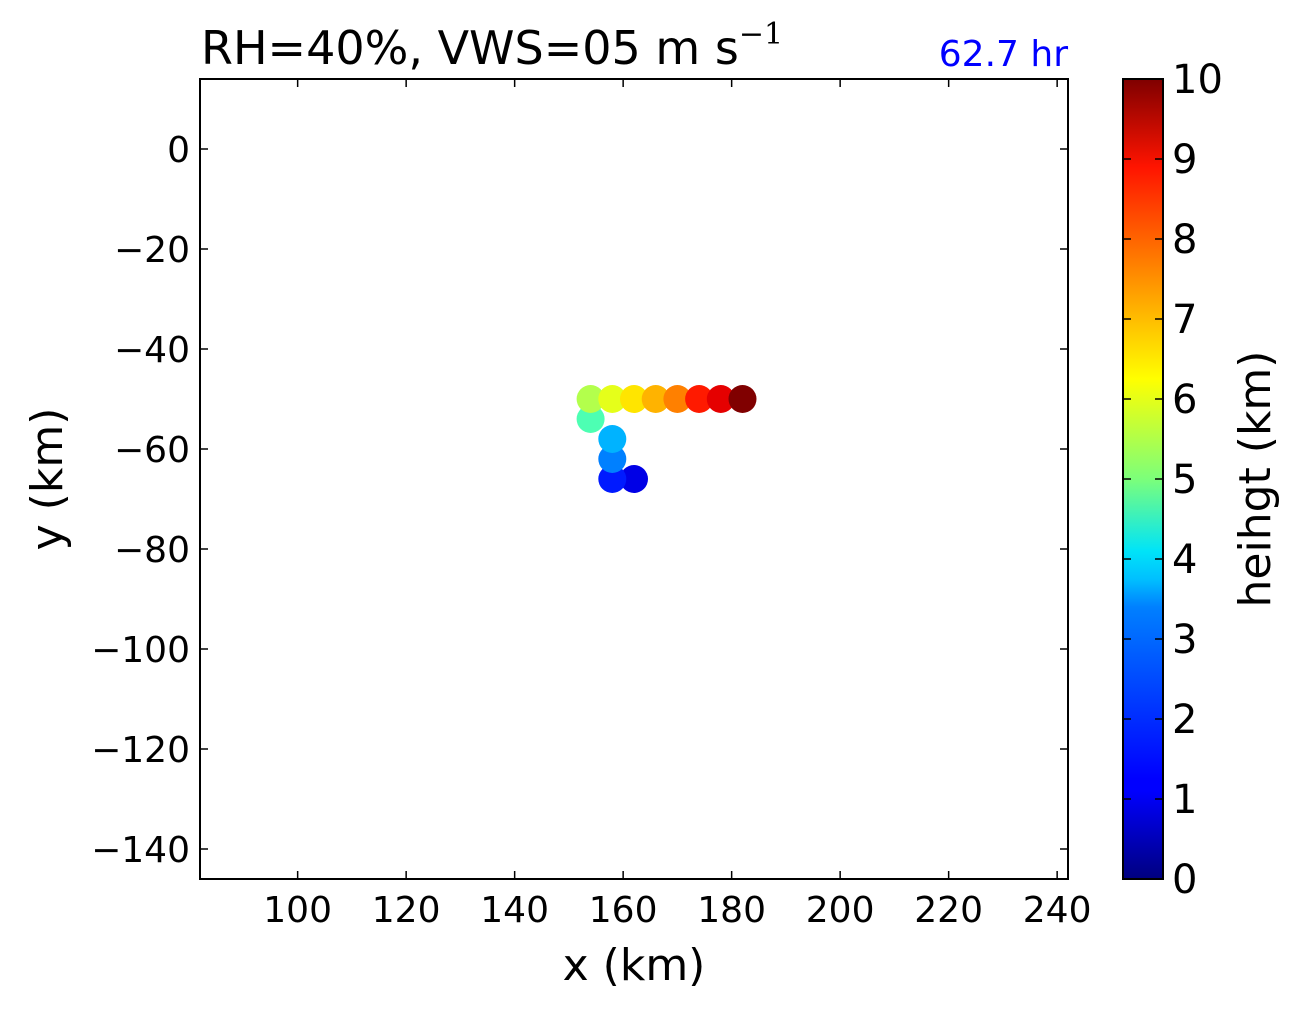  I want to click on y-tick-label: −120, so click(140, 750).